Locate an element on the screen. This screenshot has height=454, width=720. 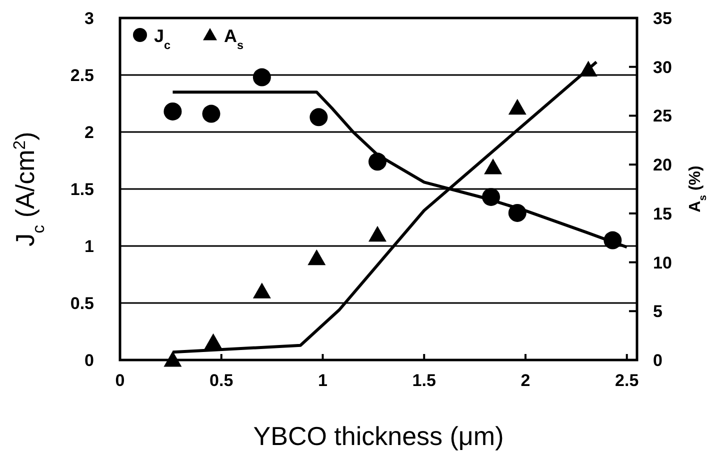
y2-tick-label: 20 is located at coordinates (662, 165).